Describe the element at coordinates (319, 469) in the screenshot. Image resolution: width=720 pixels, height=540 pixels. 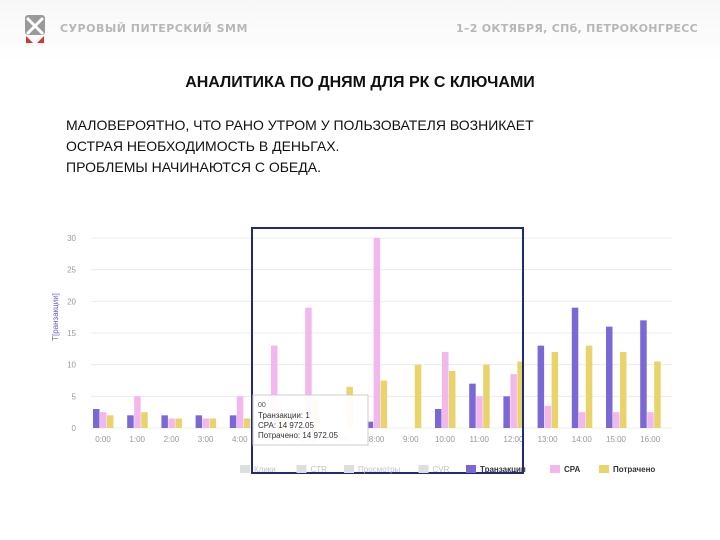
I see `legend-label: CTR` at that location.